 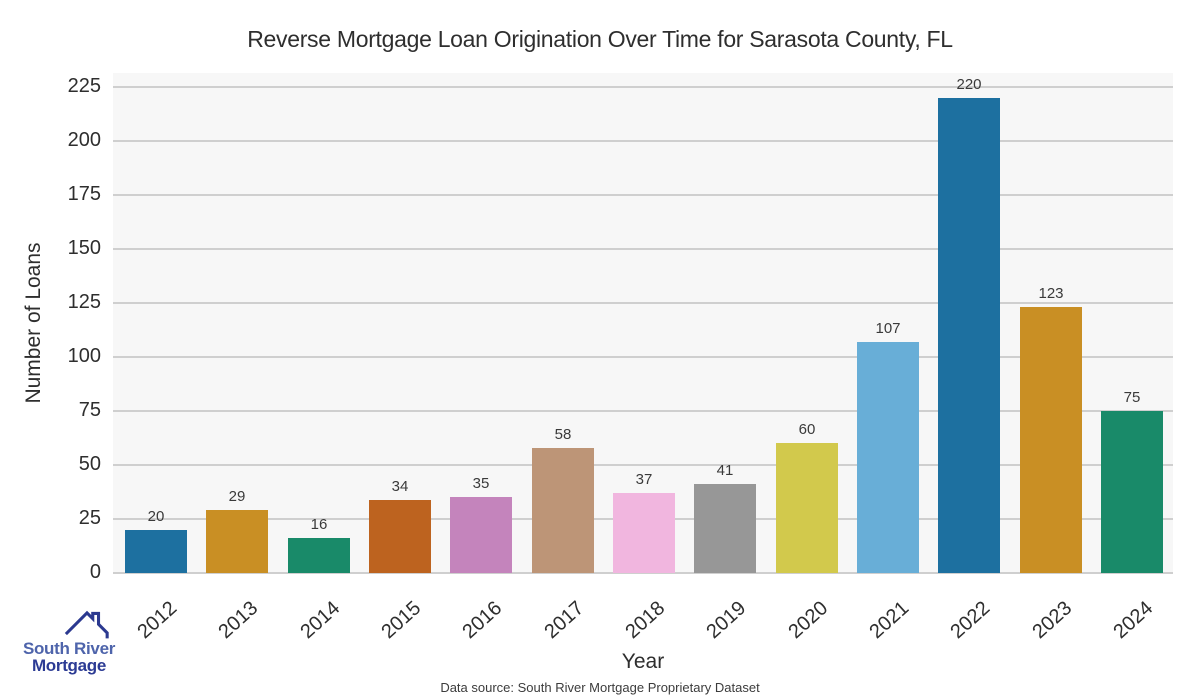 I want to click on bar-value-label-2015: 34, so click(x=400, y=486).